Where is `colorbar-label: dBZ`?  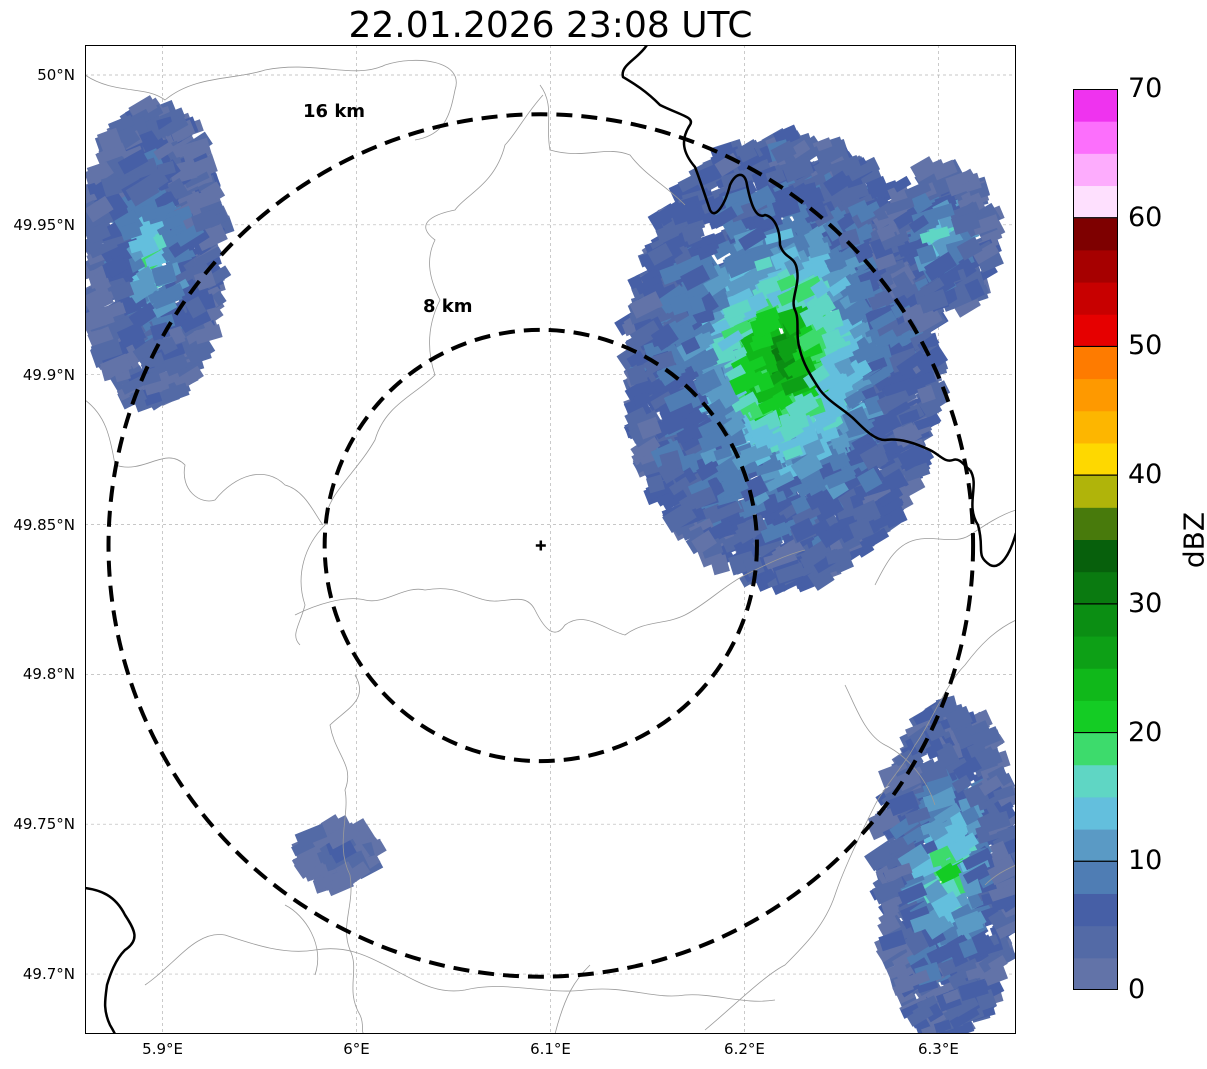
colorbar-label: dBZ is located at coordinates (1192, 540).